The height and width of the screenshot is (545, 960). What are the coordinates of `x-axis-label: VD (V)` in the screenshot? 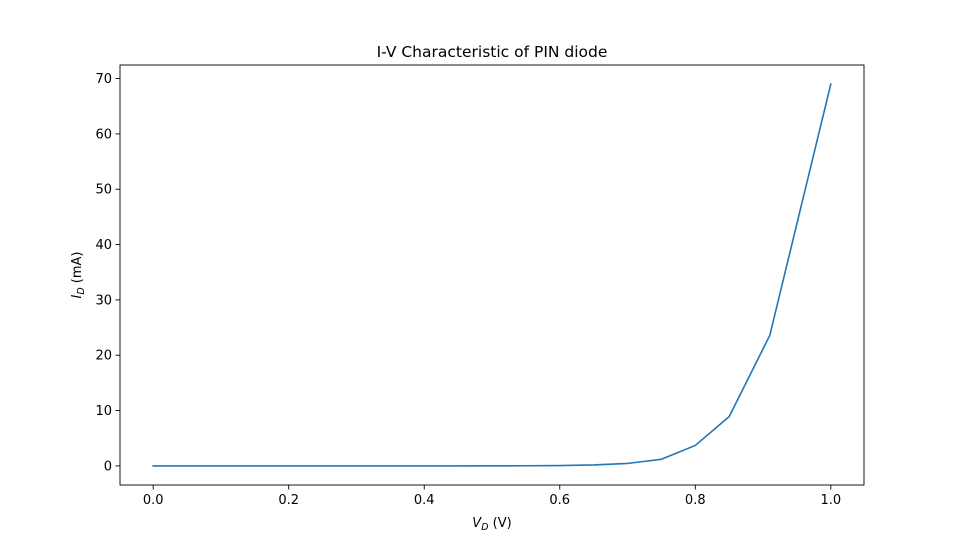 It's located at (491, 524).